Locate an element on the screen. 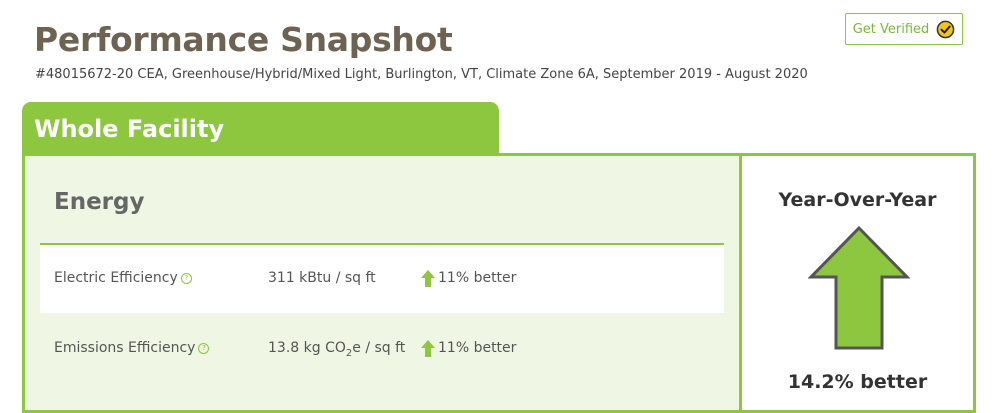  year-over-year-section: Year-Over-Year 14.2% better is located at coordinates (857, 283).